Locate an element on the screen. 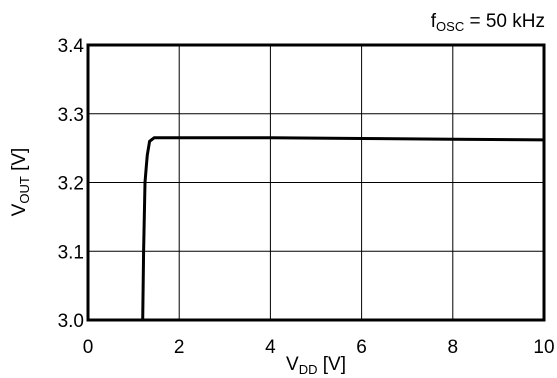 This screenshot has height=378, width=557. annotation-rest: = 50 kHz is located at coordinates (504, 21).